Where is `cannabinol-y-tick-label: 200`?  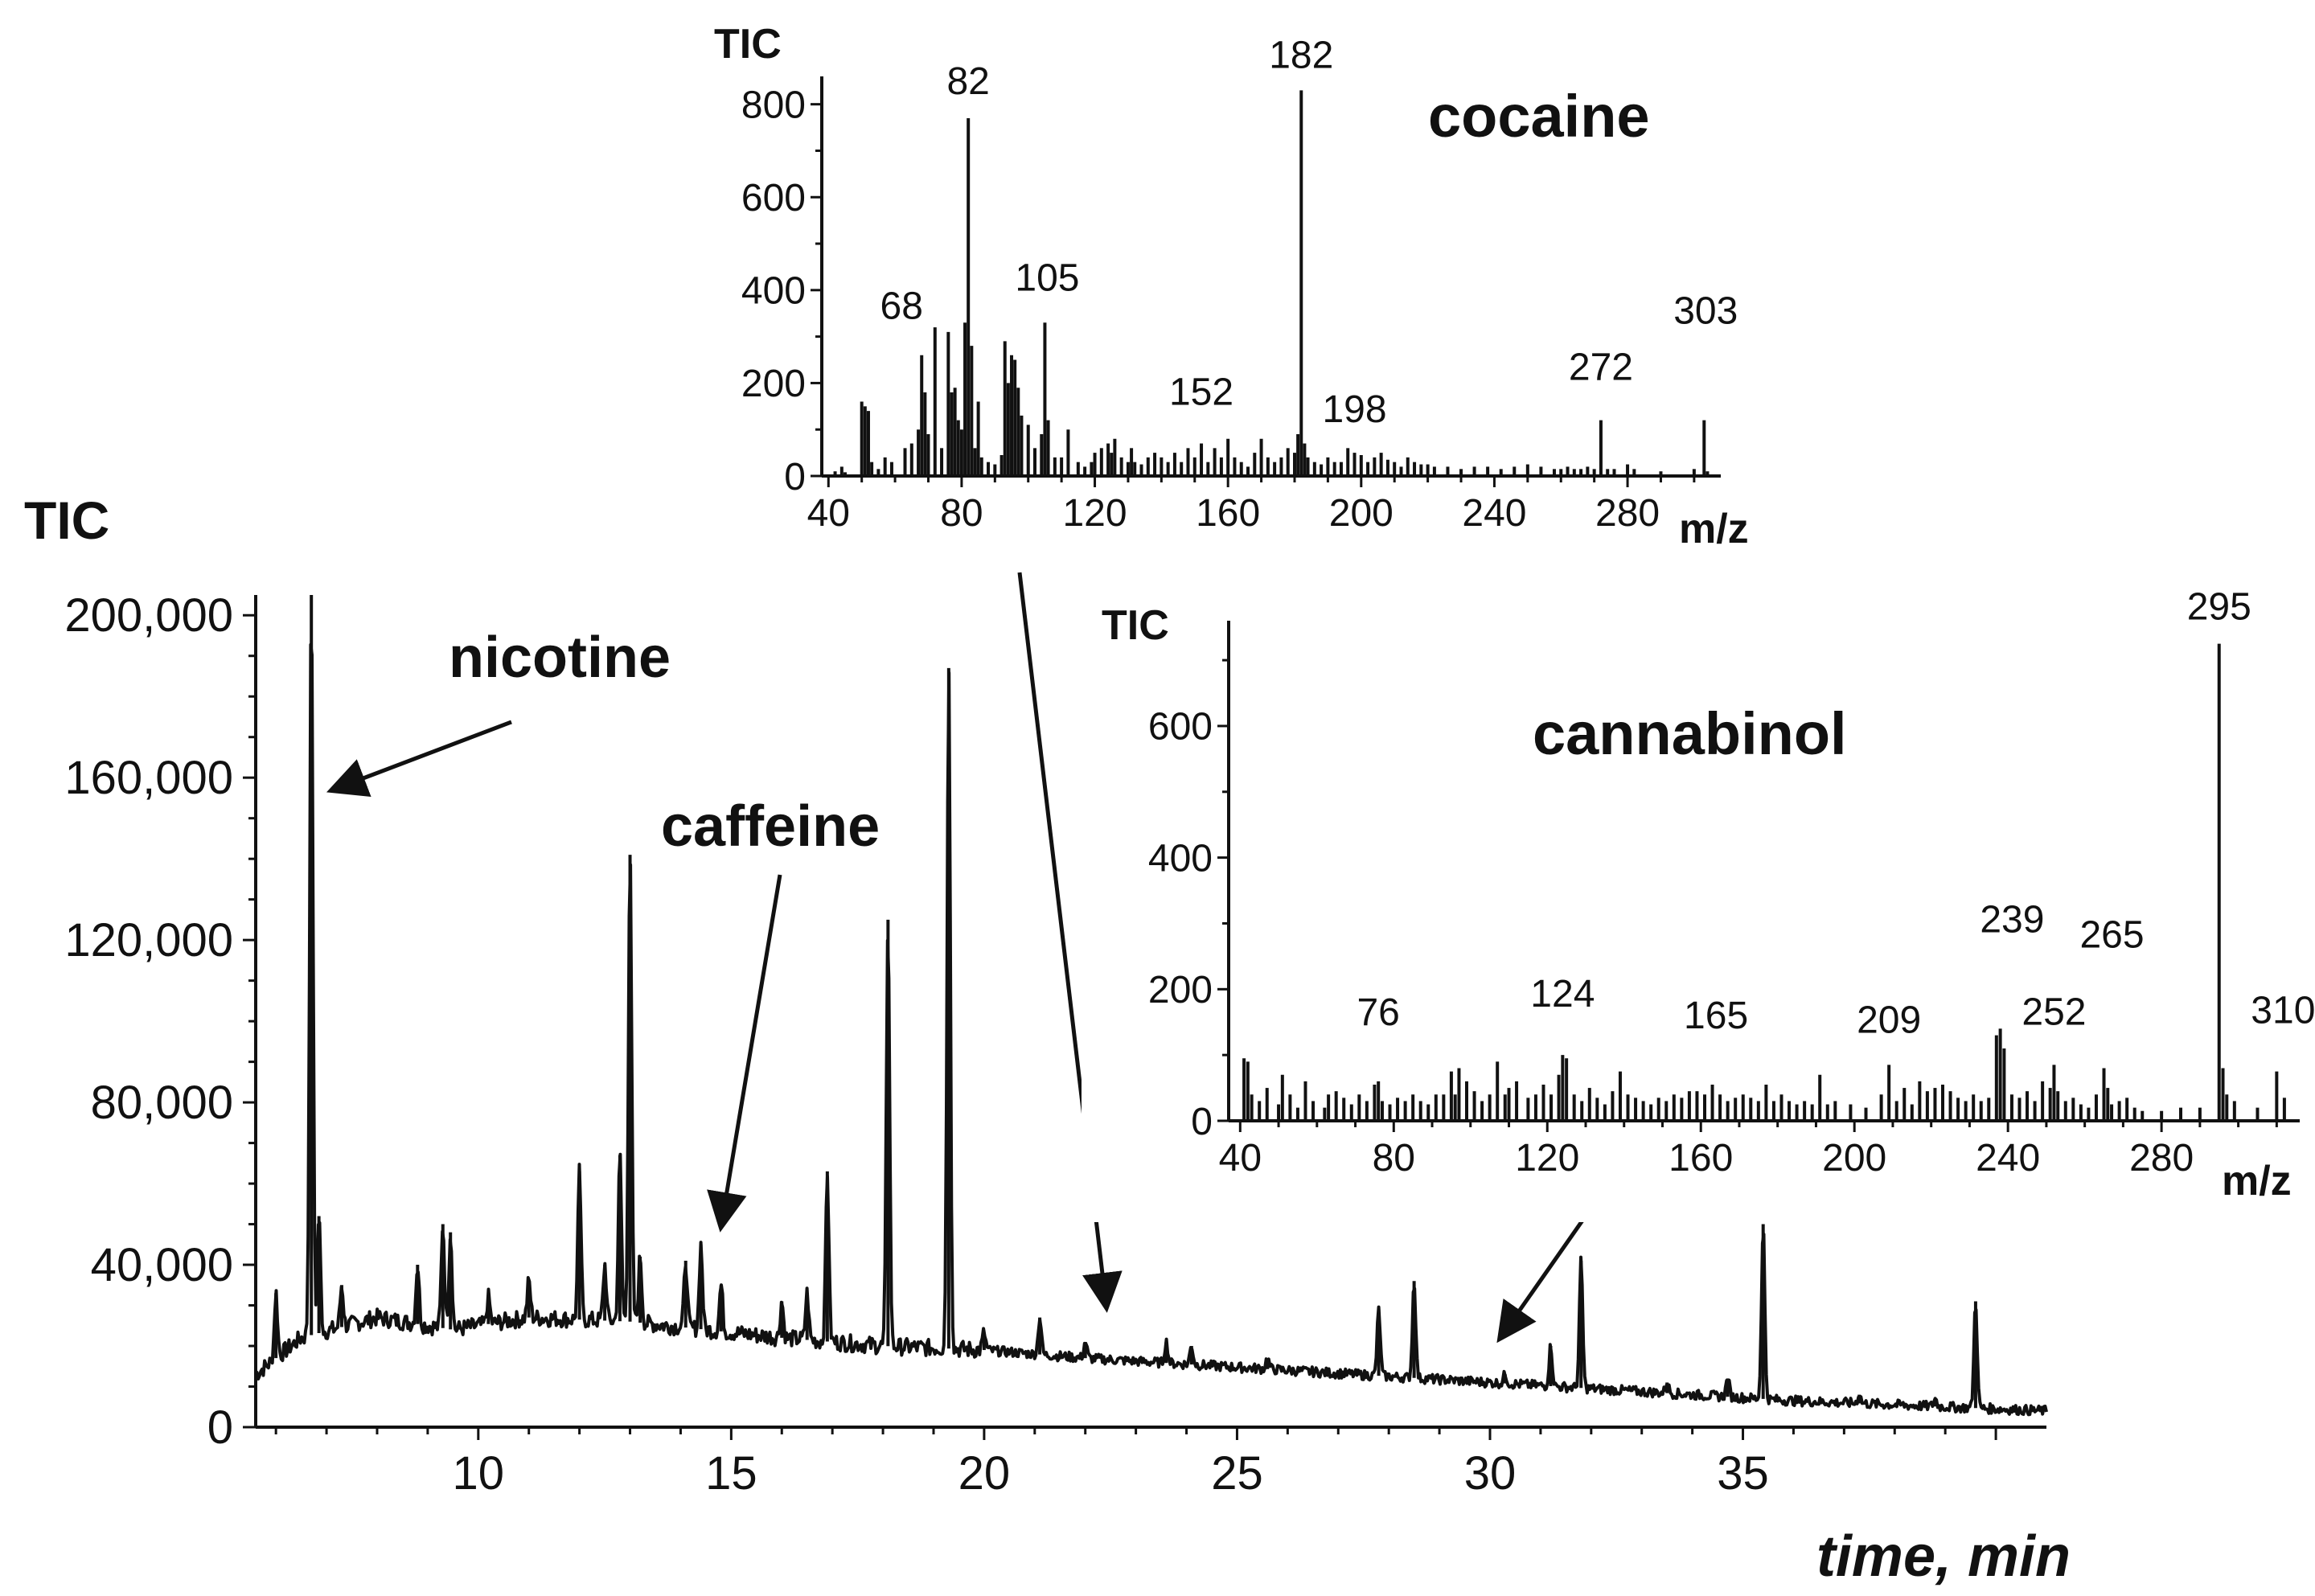
cannabinol-y-tick-label: 200 is located at coordinates (1181, 990).